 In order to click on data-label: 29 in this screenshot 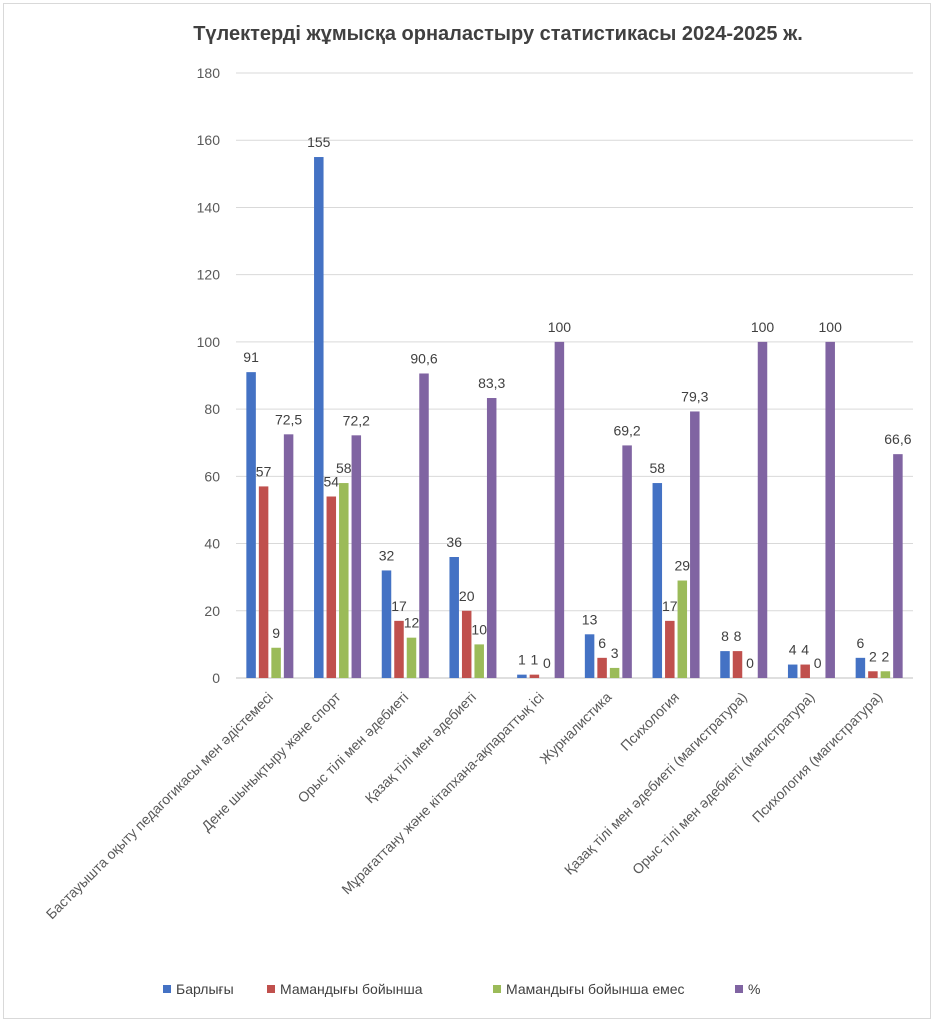, I will do `click(683, 566)`.